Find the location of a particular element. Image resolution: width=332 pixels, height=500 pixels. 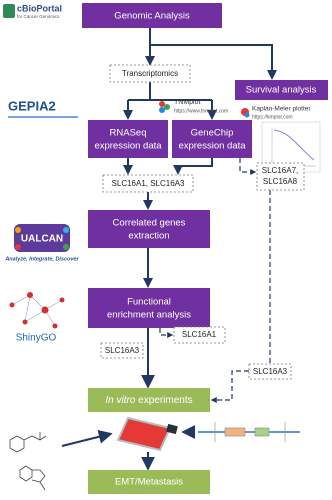

logo-name: cBioPortal is located at coordinates (39, 8).